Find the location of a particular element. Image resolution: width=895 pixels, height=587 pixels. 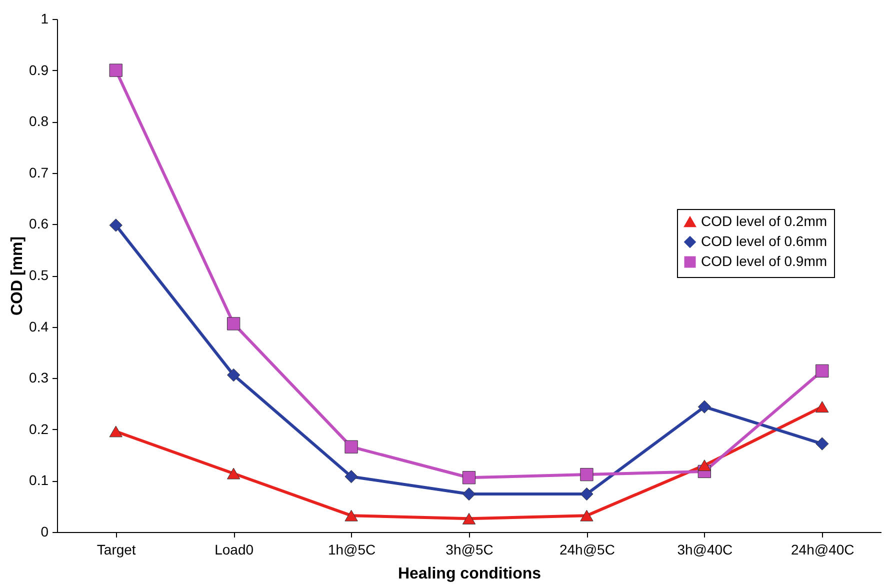

y-tick-label: 0.9 is located at coordinates (39, 70).